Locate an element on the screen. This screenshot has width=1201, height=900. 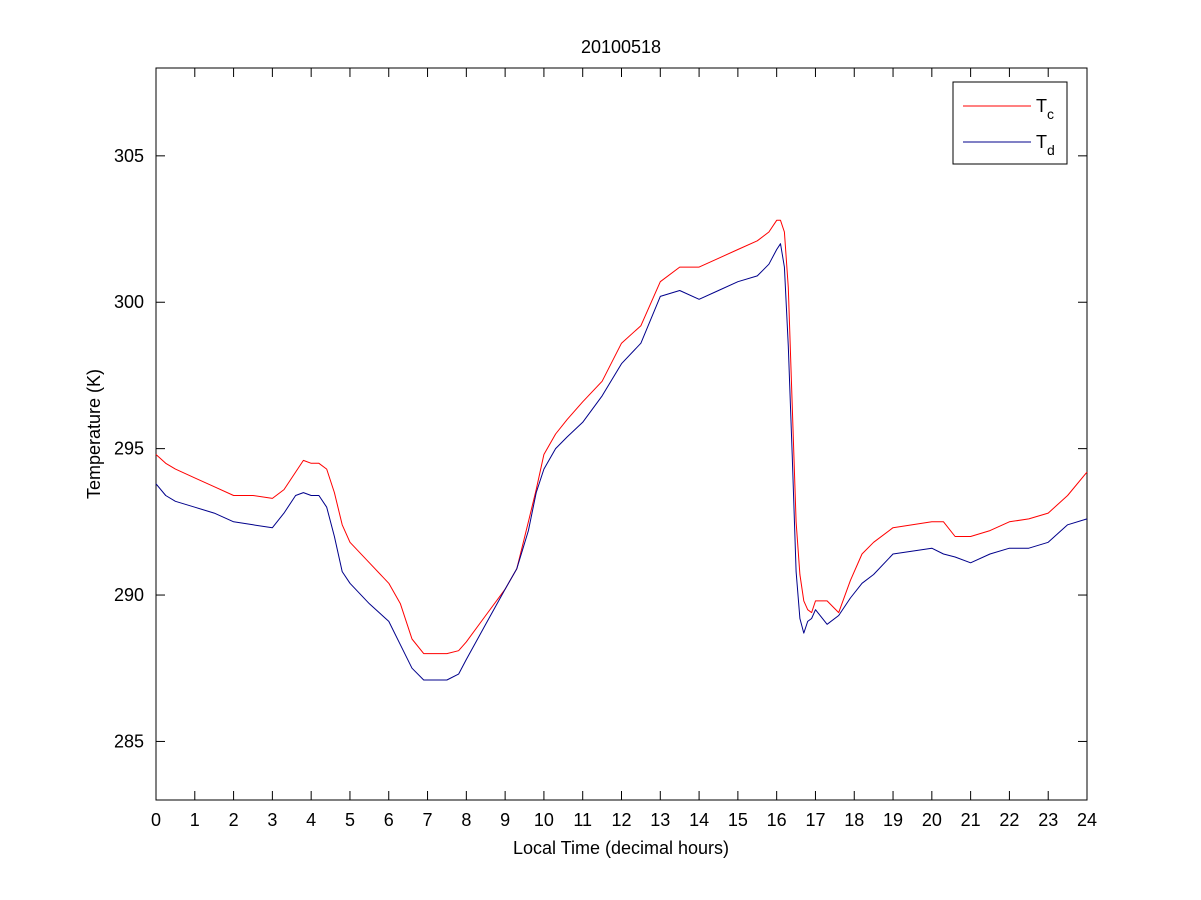
x-tick-label: 0 is located at coordinates (156, 820).